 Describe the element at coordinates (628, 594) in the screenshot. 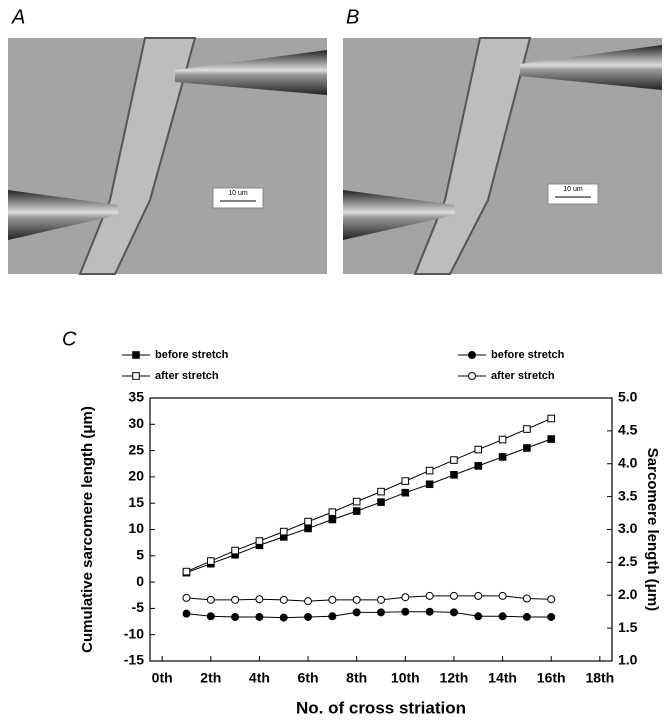

I see `y2-tick-label: 2.0` at that location.